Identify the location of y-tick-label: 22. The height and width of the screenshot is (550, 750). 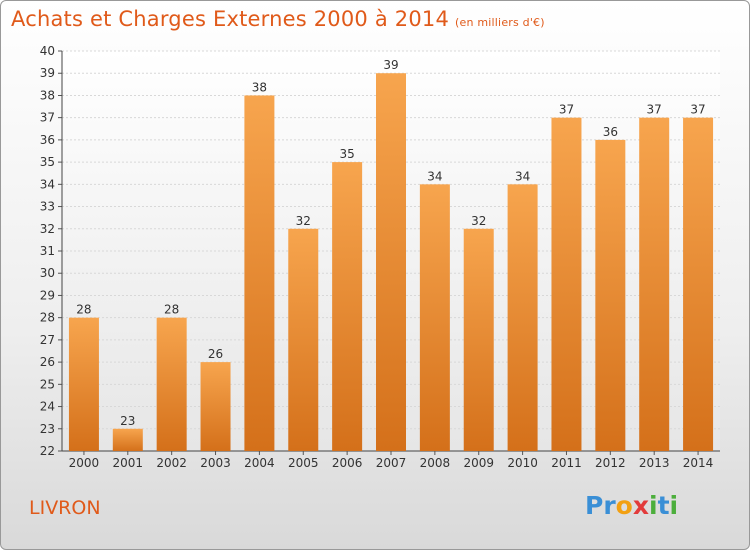
(47, 451).